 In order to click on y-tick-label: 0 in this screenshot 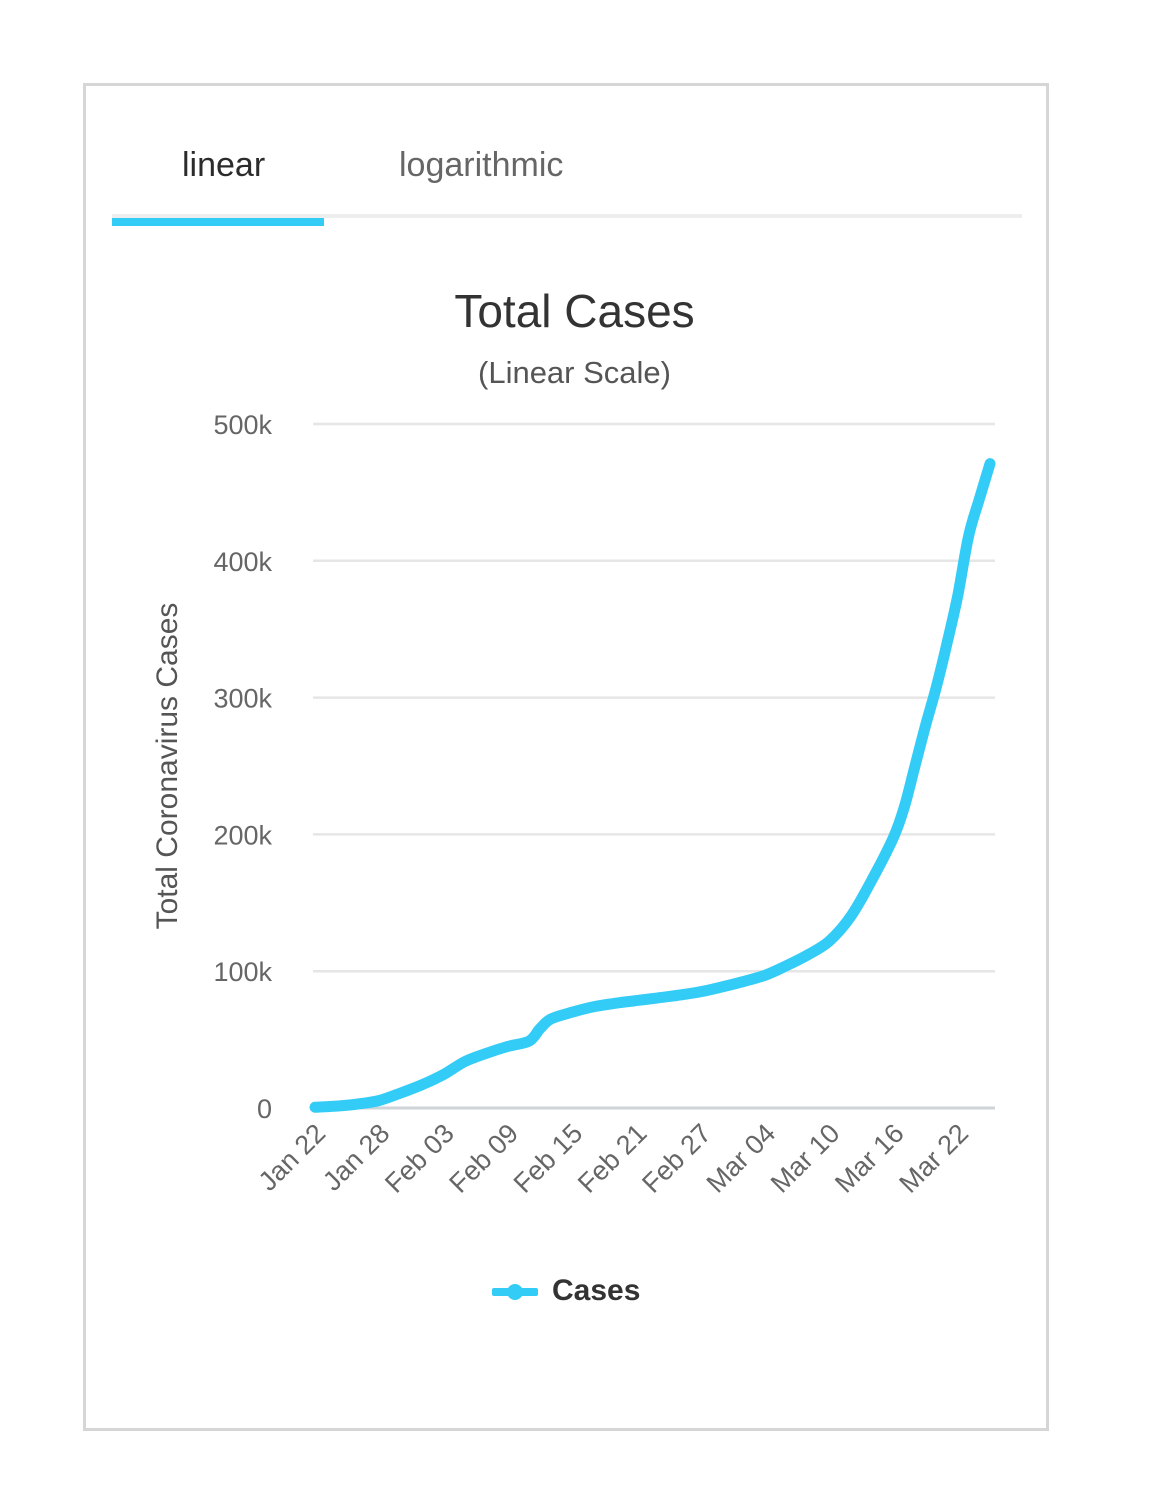, I will do `click(264, 1109)`.